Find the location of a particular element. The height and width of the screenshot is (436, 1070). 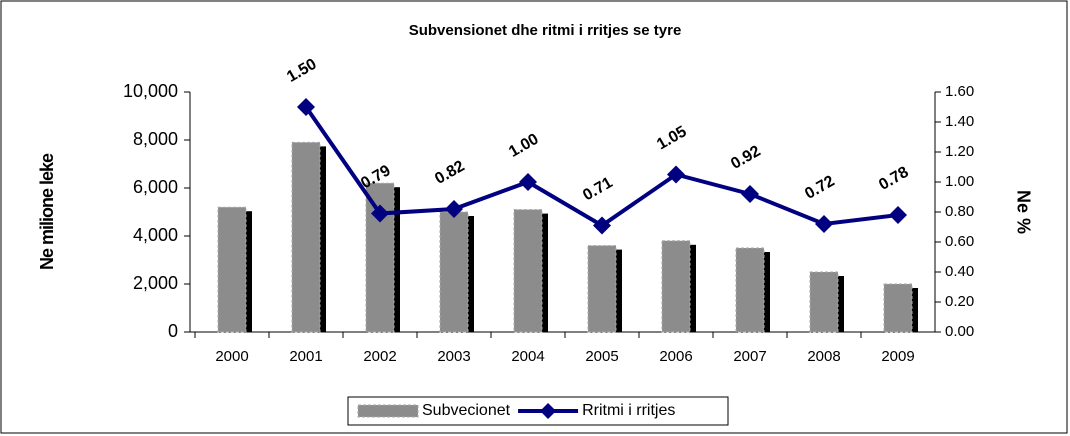

y2-tick-label: 0.20 is located at coordinates (959, 301).